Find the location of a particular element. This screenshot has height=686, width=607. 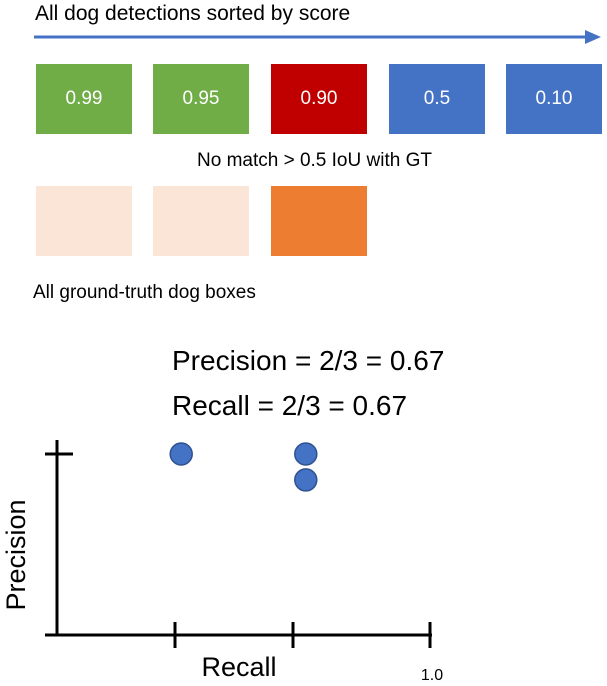

detection-score-3: 0.90 is located at coordinates (319, 98).